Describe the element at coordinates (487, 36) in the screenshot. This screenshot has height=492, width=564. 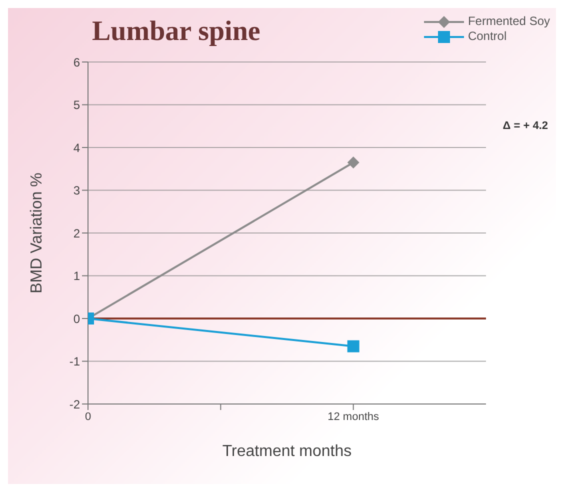
I see `legend-label: Control` at that location.